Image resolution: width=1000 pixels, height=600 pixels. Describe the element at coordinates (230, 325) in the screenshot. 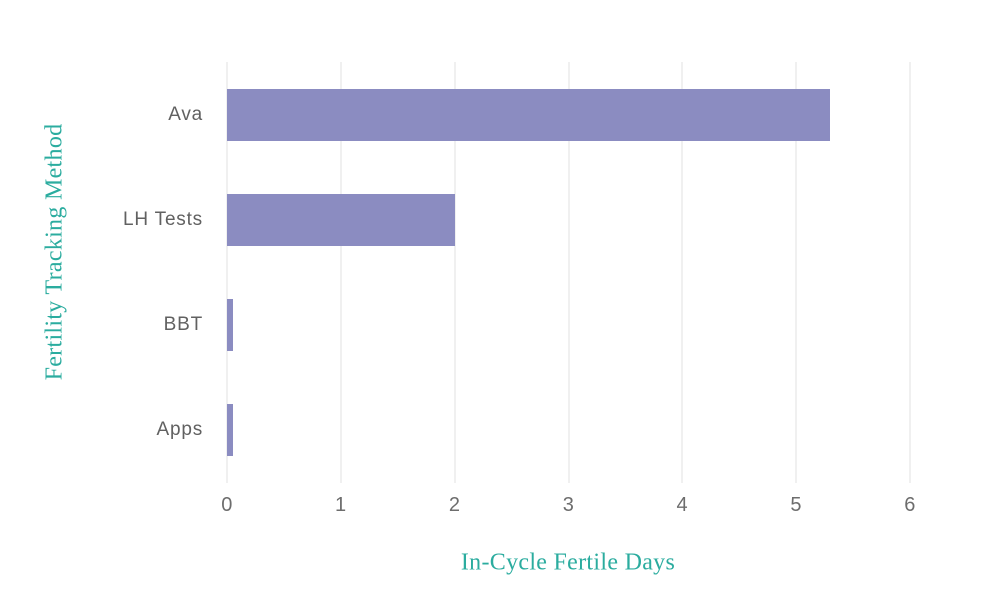

I see `bar-bbt` at that location.